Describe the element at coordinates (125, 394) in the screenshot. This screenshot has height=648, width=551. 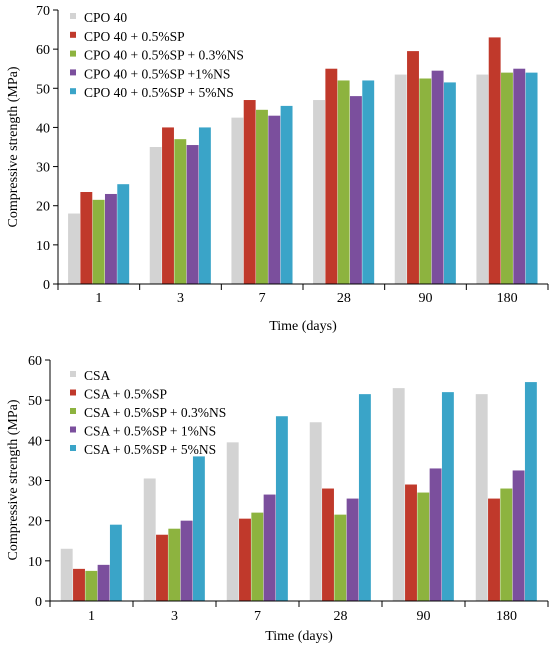
I see `legend-label: CSA + 0.5%SP` at that location.